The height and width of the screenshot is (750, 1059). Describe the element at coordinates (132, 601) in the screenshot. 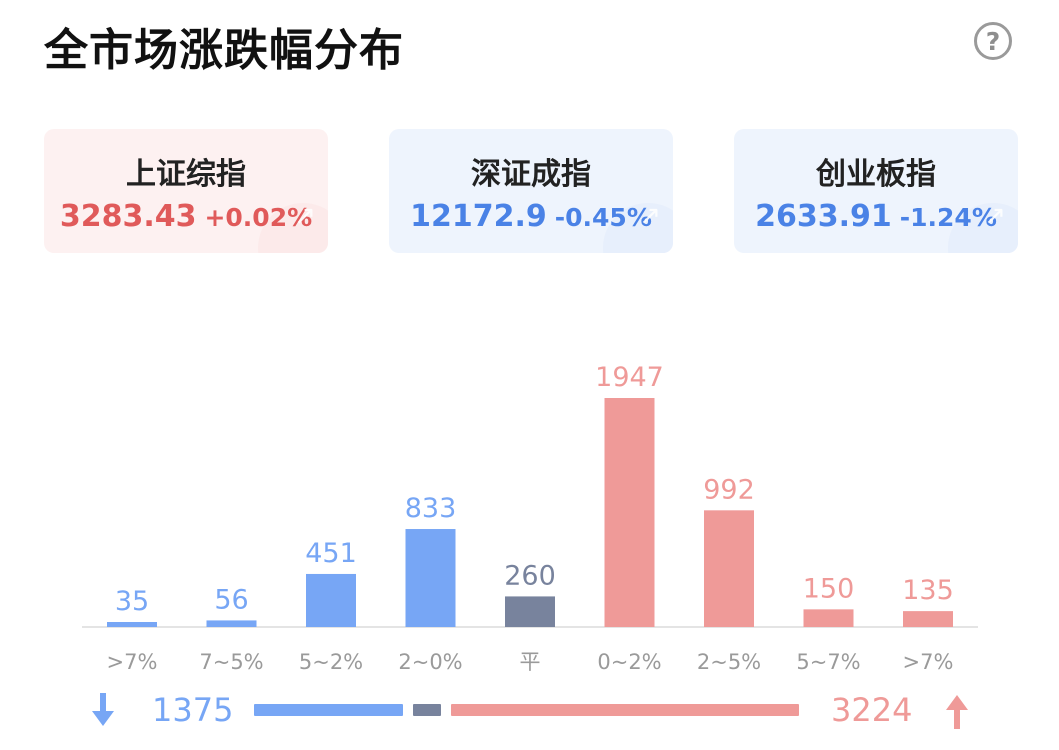

I see `data-label: 35` at that location.